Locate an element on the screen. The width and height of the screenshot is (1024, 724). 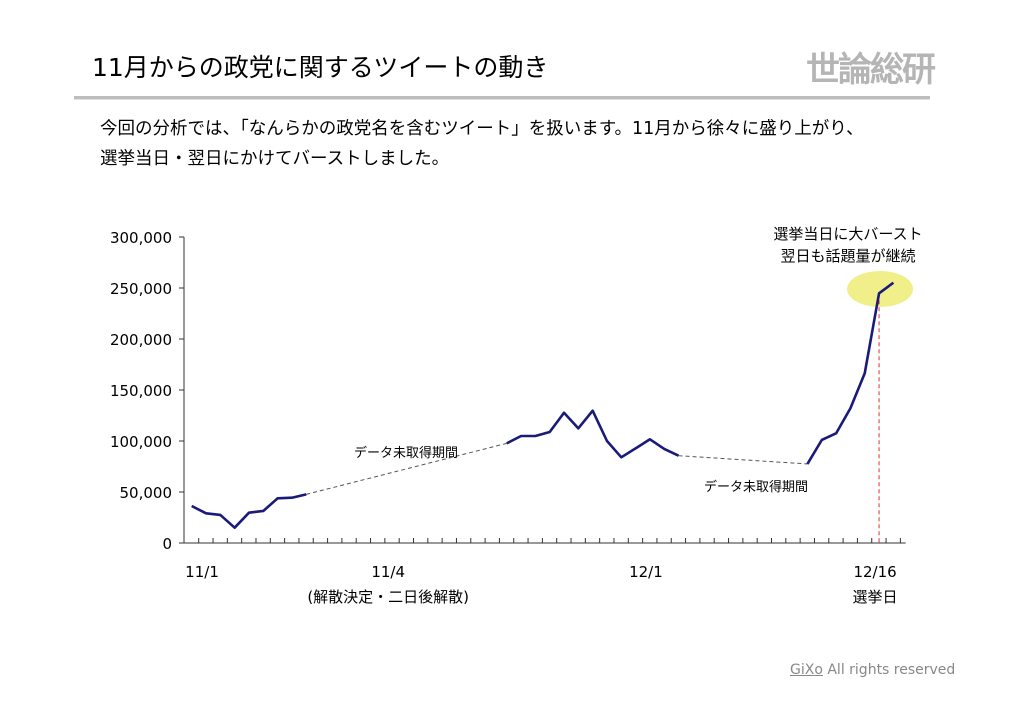
x-tick-sublabel: (解散決定・二日後解散) is located at coordinates (388, 597).